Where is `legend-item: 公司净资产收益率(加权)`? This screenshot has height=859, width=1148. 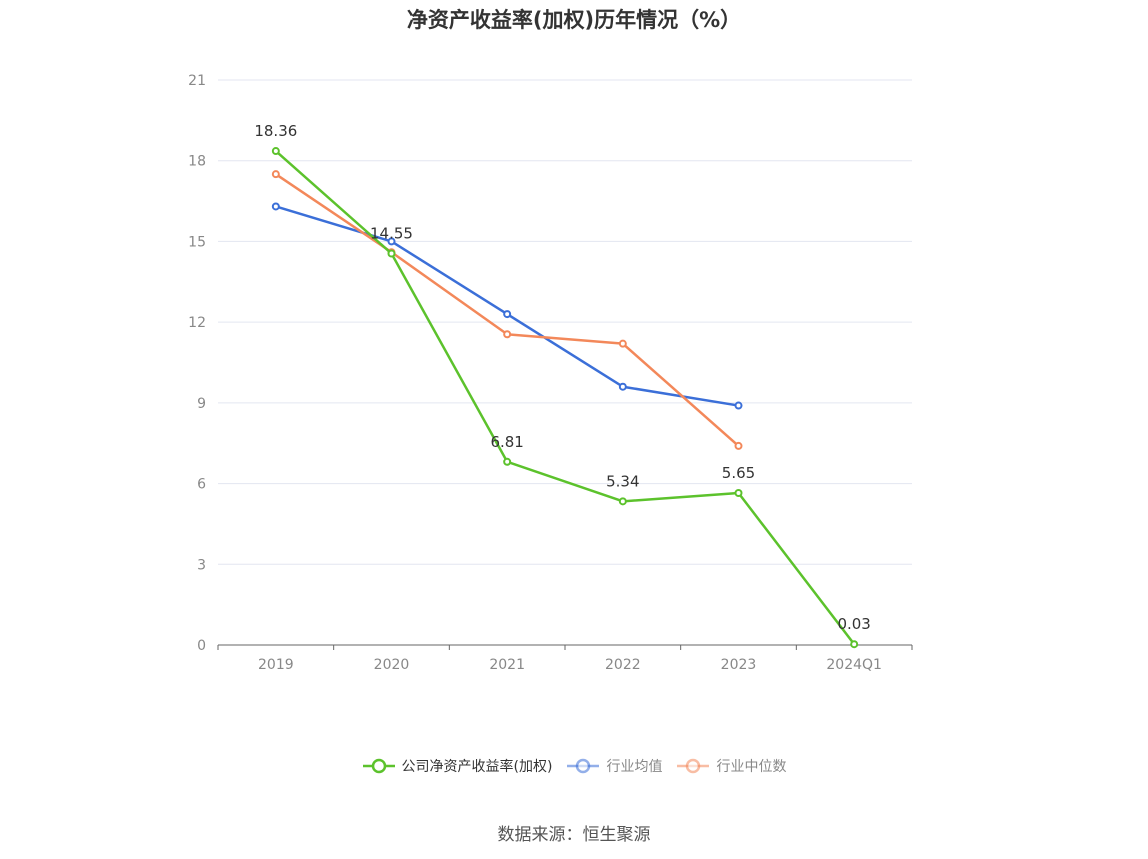
legend-item: 公司净资产收益率(加权) is located at coordinates (457, 766).